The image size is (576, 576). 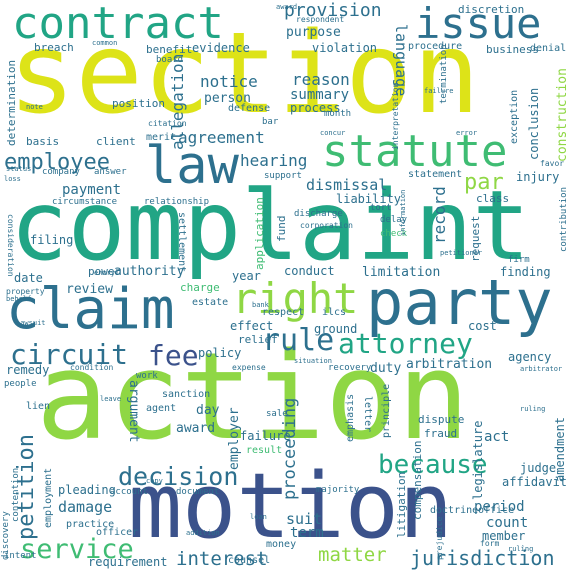 What do you see at coordinates (192, 166) in the screenshot?
I see `word-law: law` at bounding box center [192, 166].